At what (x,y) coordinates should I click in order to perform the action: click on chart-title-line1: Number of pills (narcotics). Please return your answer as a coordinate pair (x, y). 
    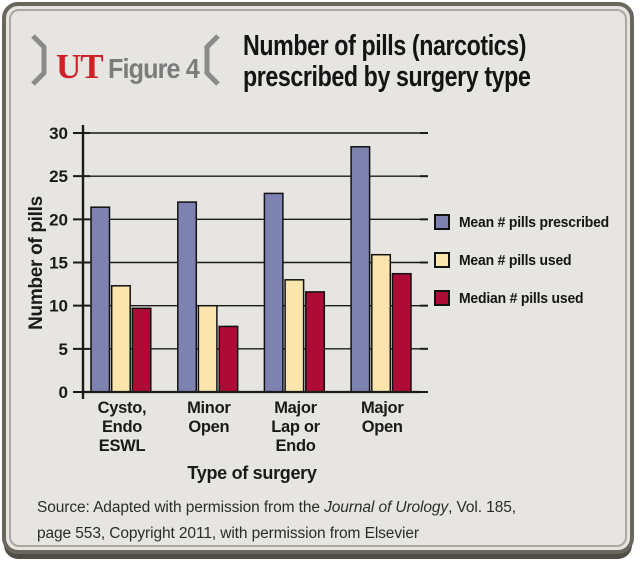
    Looking at the image, I should click on (385, 46).